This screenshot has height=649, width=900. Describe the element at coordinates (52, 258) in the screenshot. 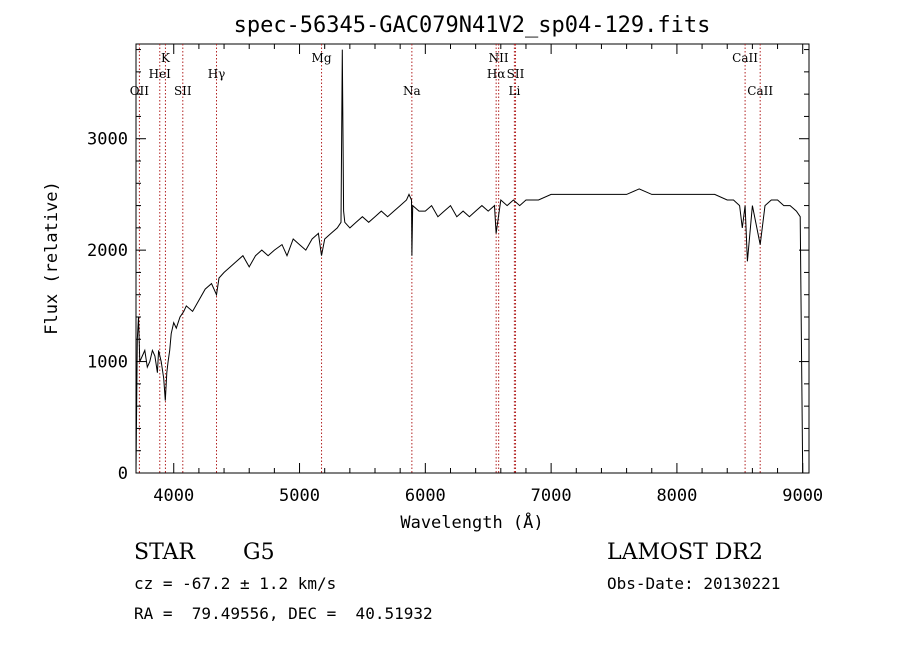

I see `y-axis-label: Flux (relative)` at that location.